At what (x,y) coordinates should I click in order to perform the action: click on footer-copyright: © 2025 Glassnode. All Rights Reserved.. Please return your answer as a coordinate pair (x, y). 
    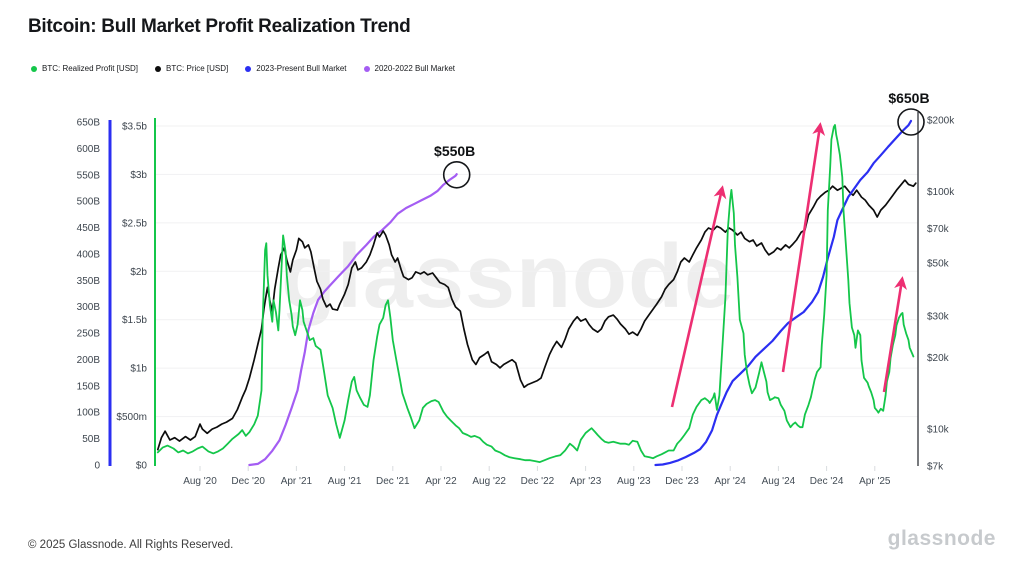
    Looking at the image, I should click on (131, 545).